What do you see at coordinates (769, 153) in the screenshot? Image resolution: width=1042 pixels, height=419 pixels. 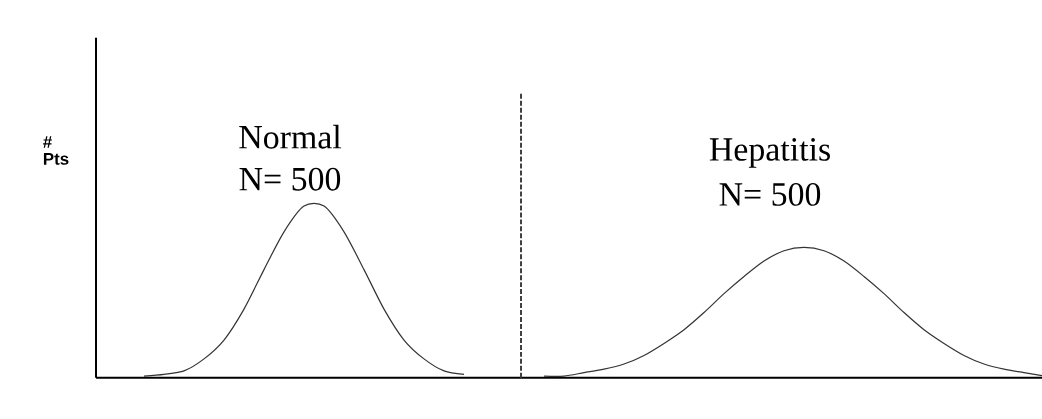 I see `text: Hepatitis` at bounding box center [769, 153].